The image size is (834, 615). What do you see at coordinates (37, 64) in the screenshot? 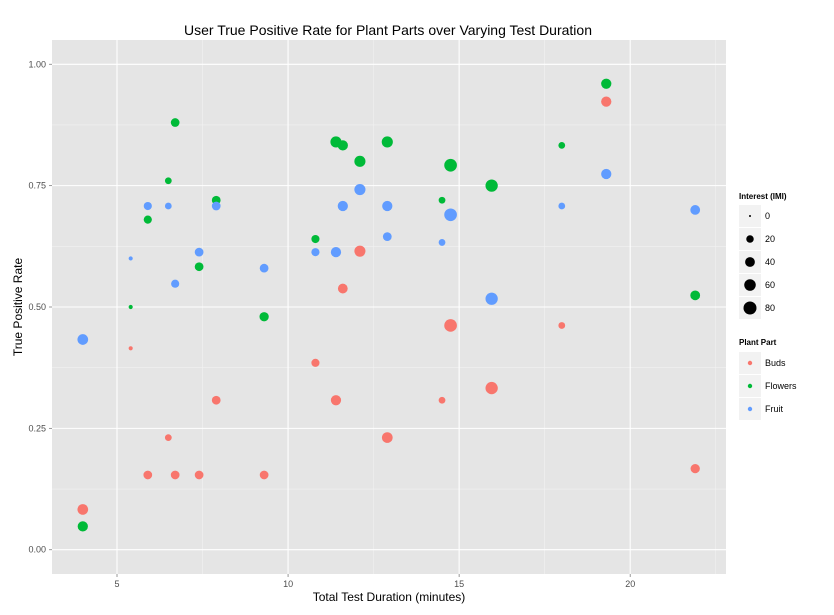
I see `y-tick-label: 1.00` at bounding box center [37, 64].